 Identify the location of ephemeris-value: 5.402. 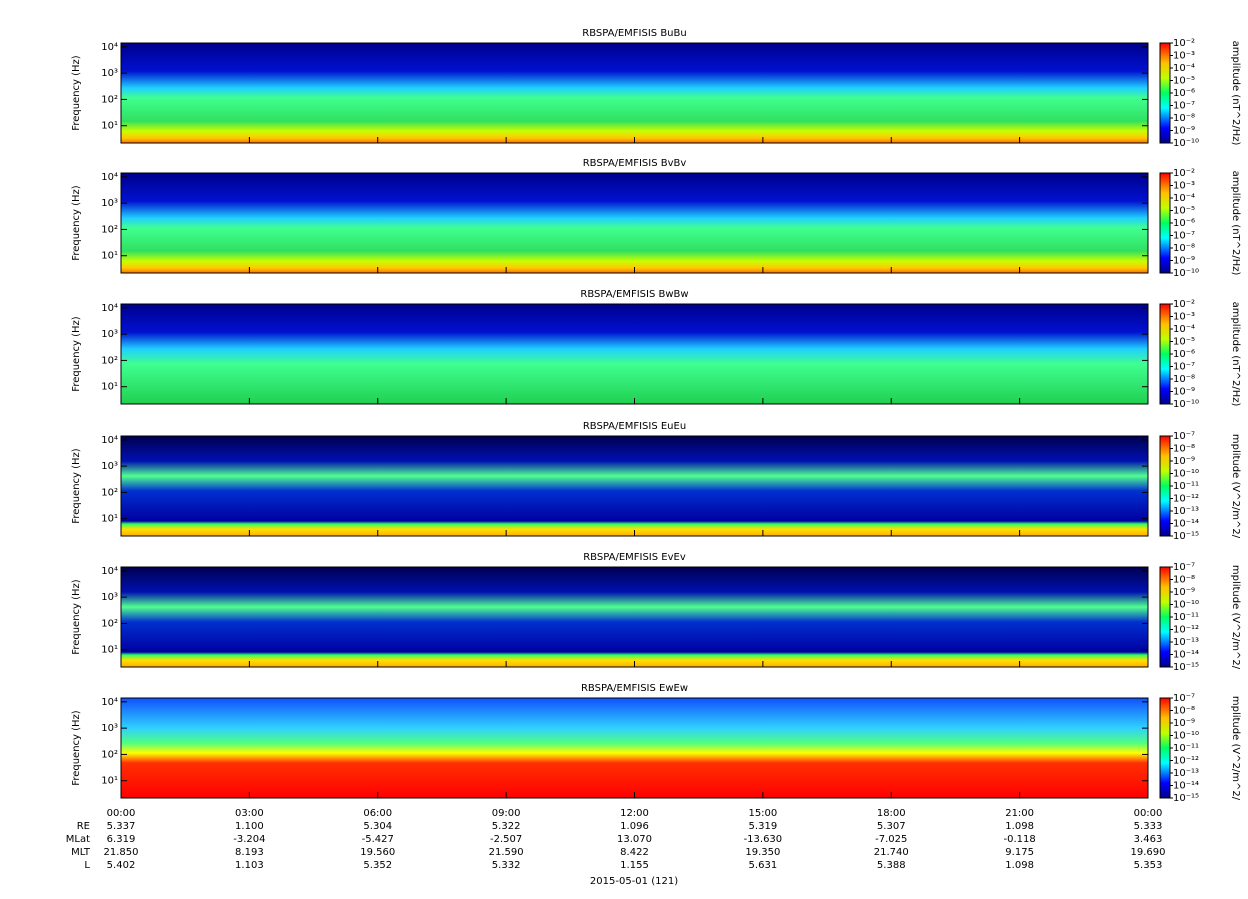
(121, 865).